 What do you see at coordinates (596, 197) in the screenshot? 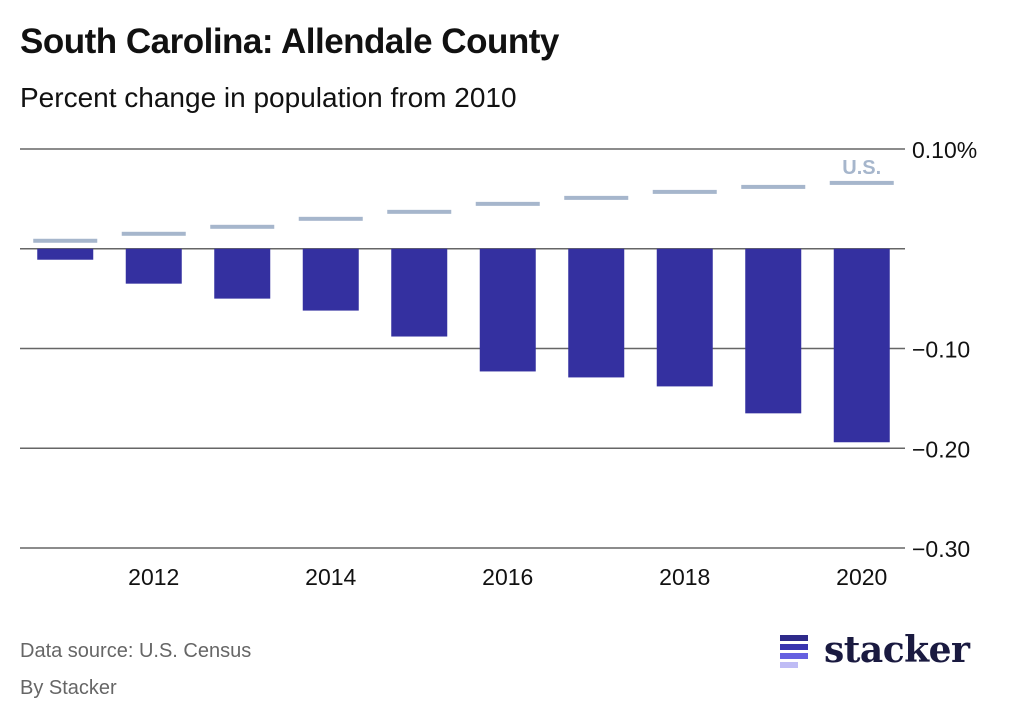
I see `us-marker-2017` at bounding box center [596, 197].